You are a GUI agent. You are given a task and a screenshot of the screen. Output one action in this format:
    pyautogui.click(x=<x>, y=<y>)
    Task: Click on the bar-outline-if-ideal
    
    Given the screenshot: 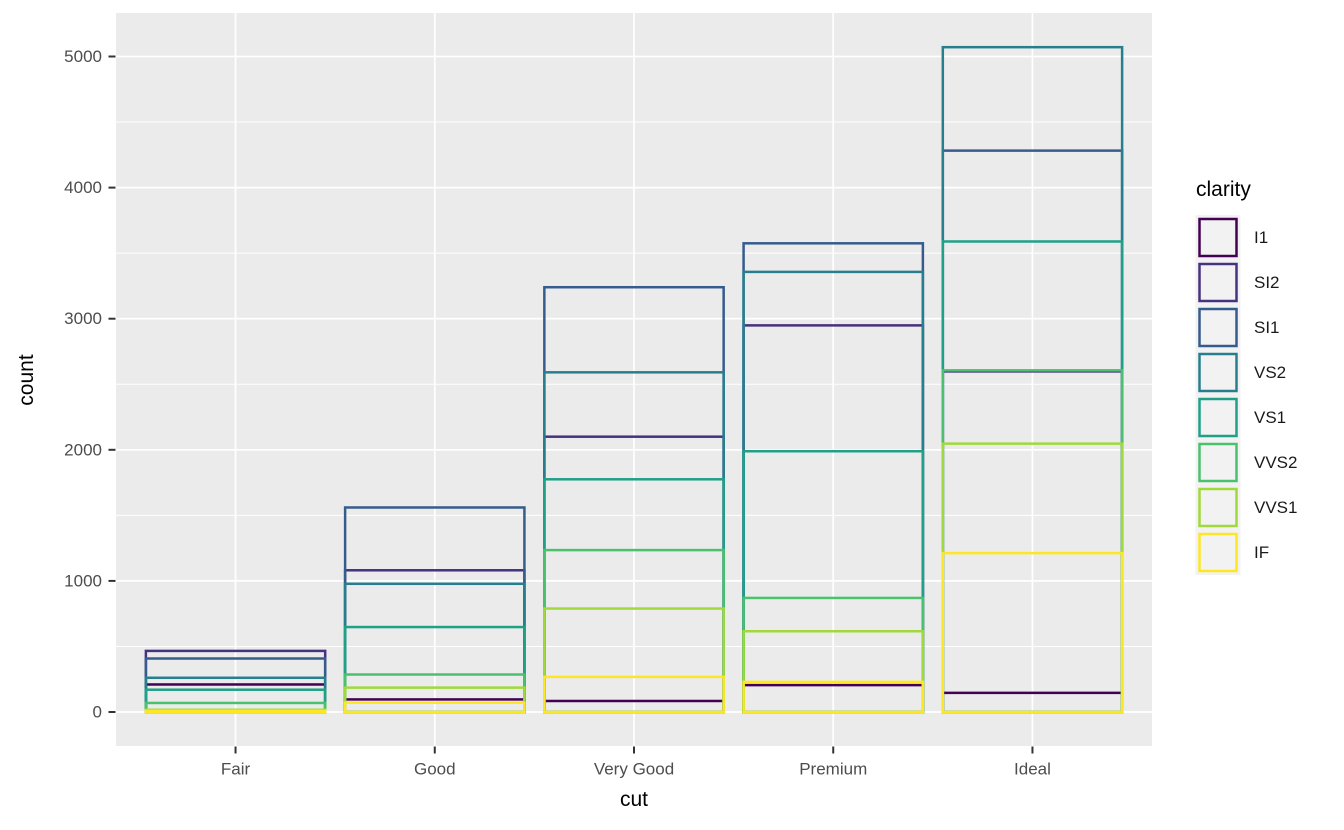 What is the action you would take?
    pyautogui.click(x=1032, y=632)
    